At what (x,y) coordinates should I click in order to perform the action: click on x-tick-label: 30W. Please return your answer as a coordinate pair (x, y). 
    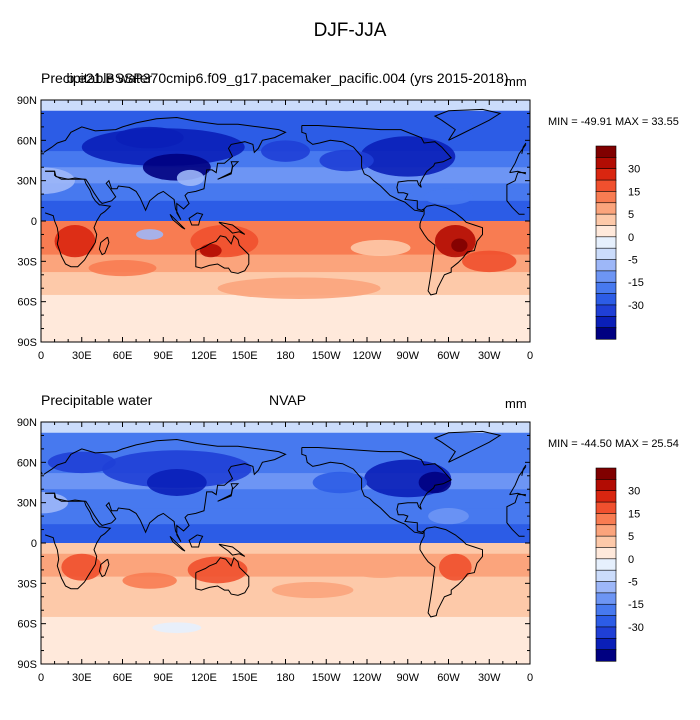
    Looking at the image, I should click on (489, 678).